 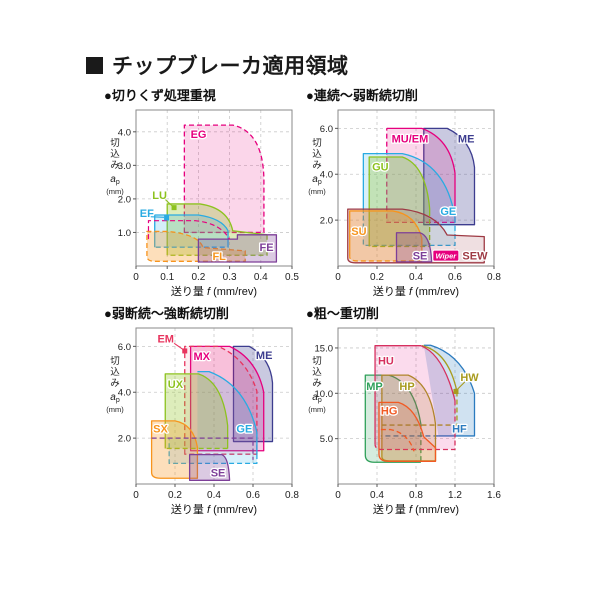 I want to click on region-border-HU, so click(x=415, y=395).